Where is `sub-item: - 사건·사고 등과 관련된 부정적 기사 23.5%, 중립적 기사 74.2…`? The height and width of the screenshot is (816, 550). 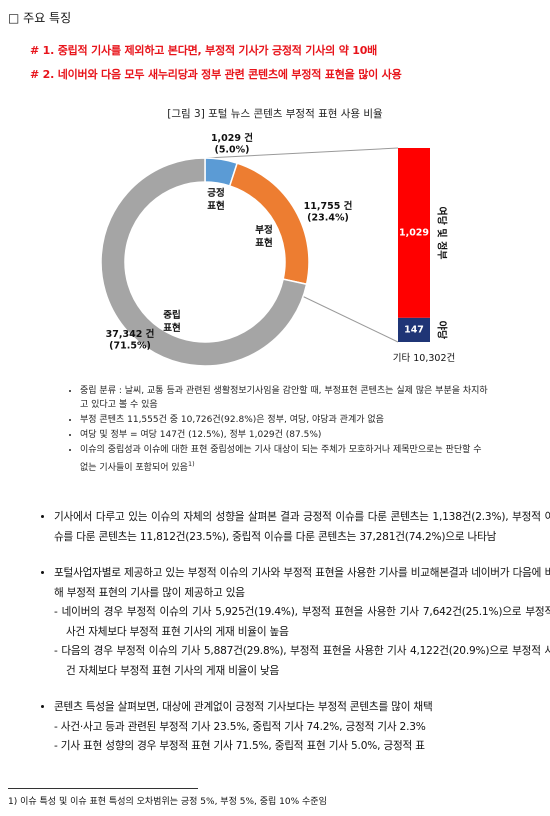
sub-item: - 사건·사고 등과 관련된 부정적 기사 23.5%, 중립적 기사 74.2… is located at coordinates (240, 726).